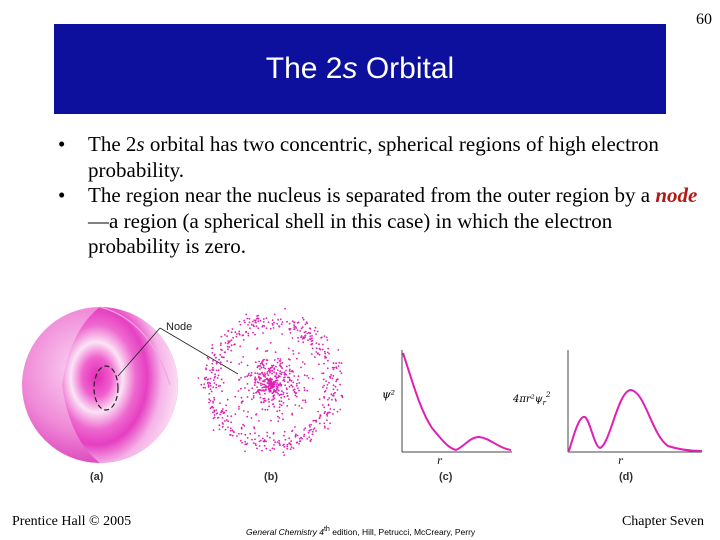 The height and width of the screenshot is (540, 720). What do you see at coordinates (139, 352) in the screenshot?
I see `node-pointer-a` at bounding box center [139, 352].